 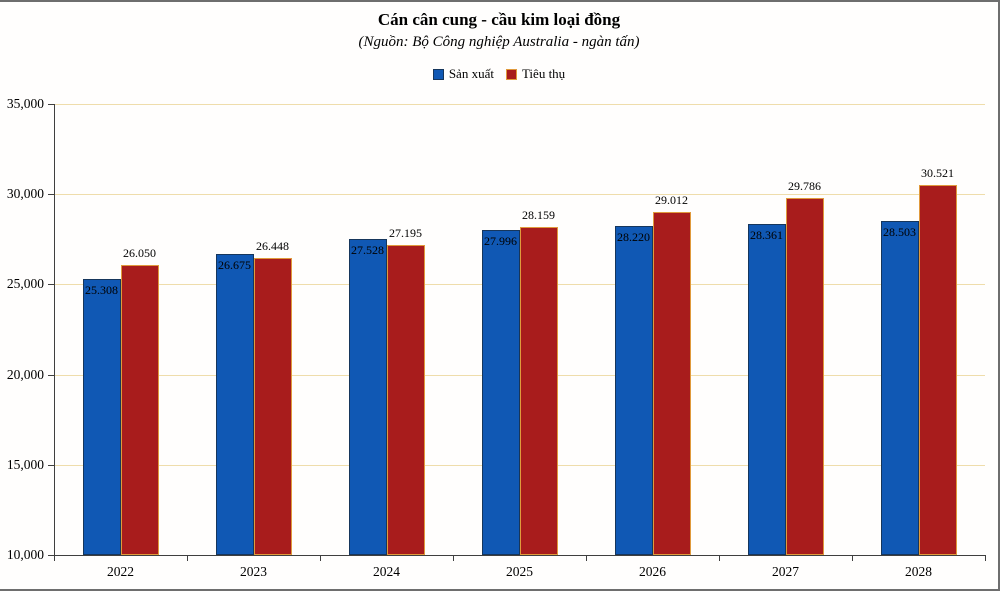 I want to click on bar-label-san-xuat-2022: 25.308, so click(x=101, y=289).